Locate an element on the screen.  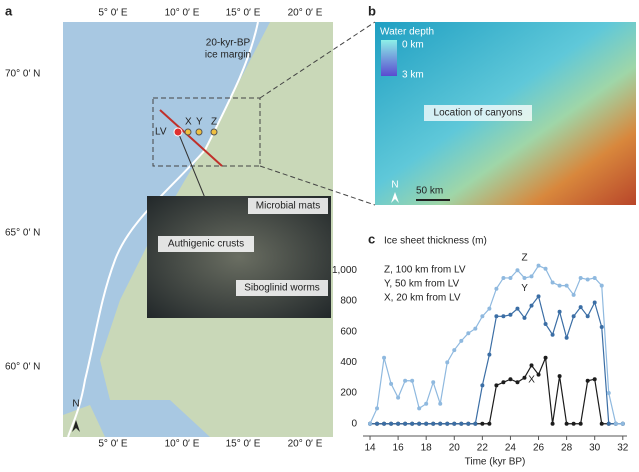
panel-letter: a is located at coordinates (9, 10).